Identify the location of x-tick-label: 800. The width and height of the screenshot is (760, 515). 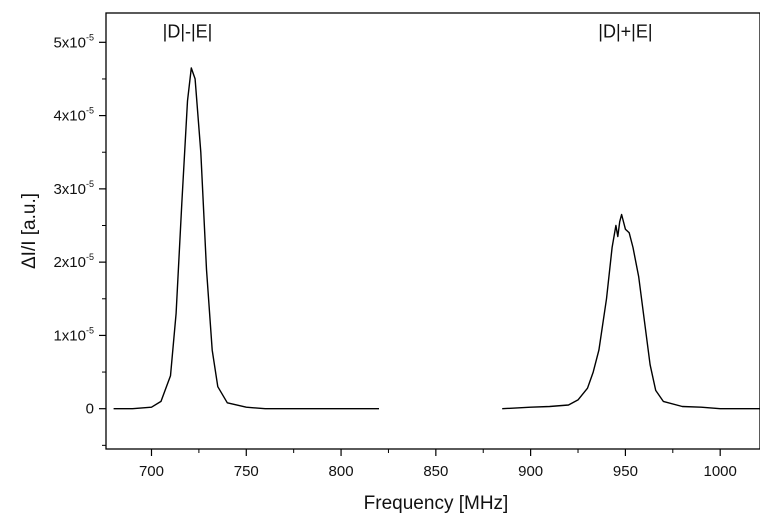
(341, 471).